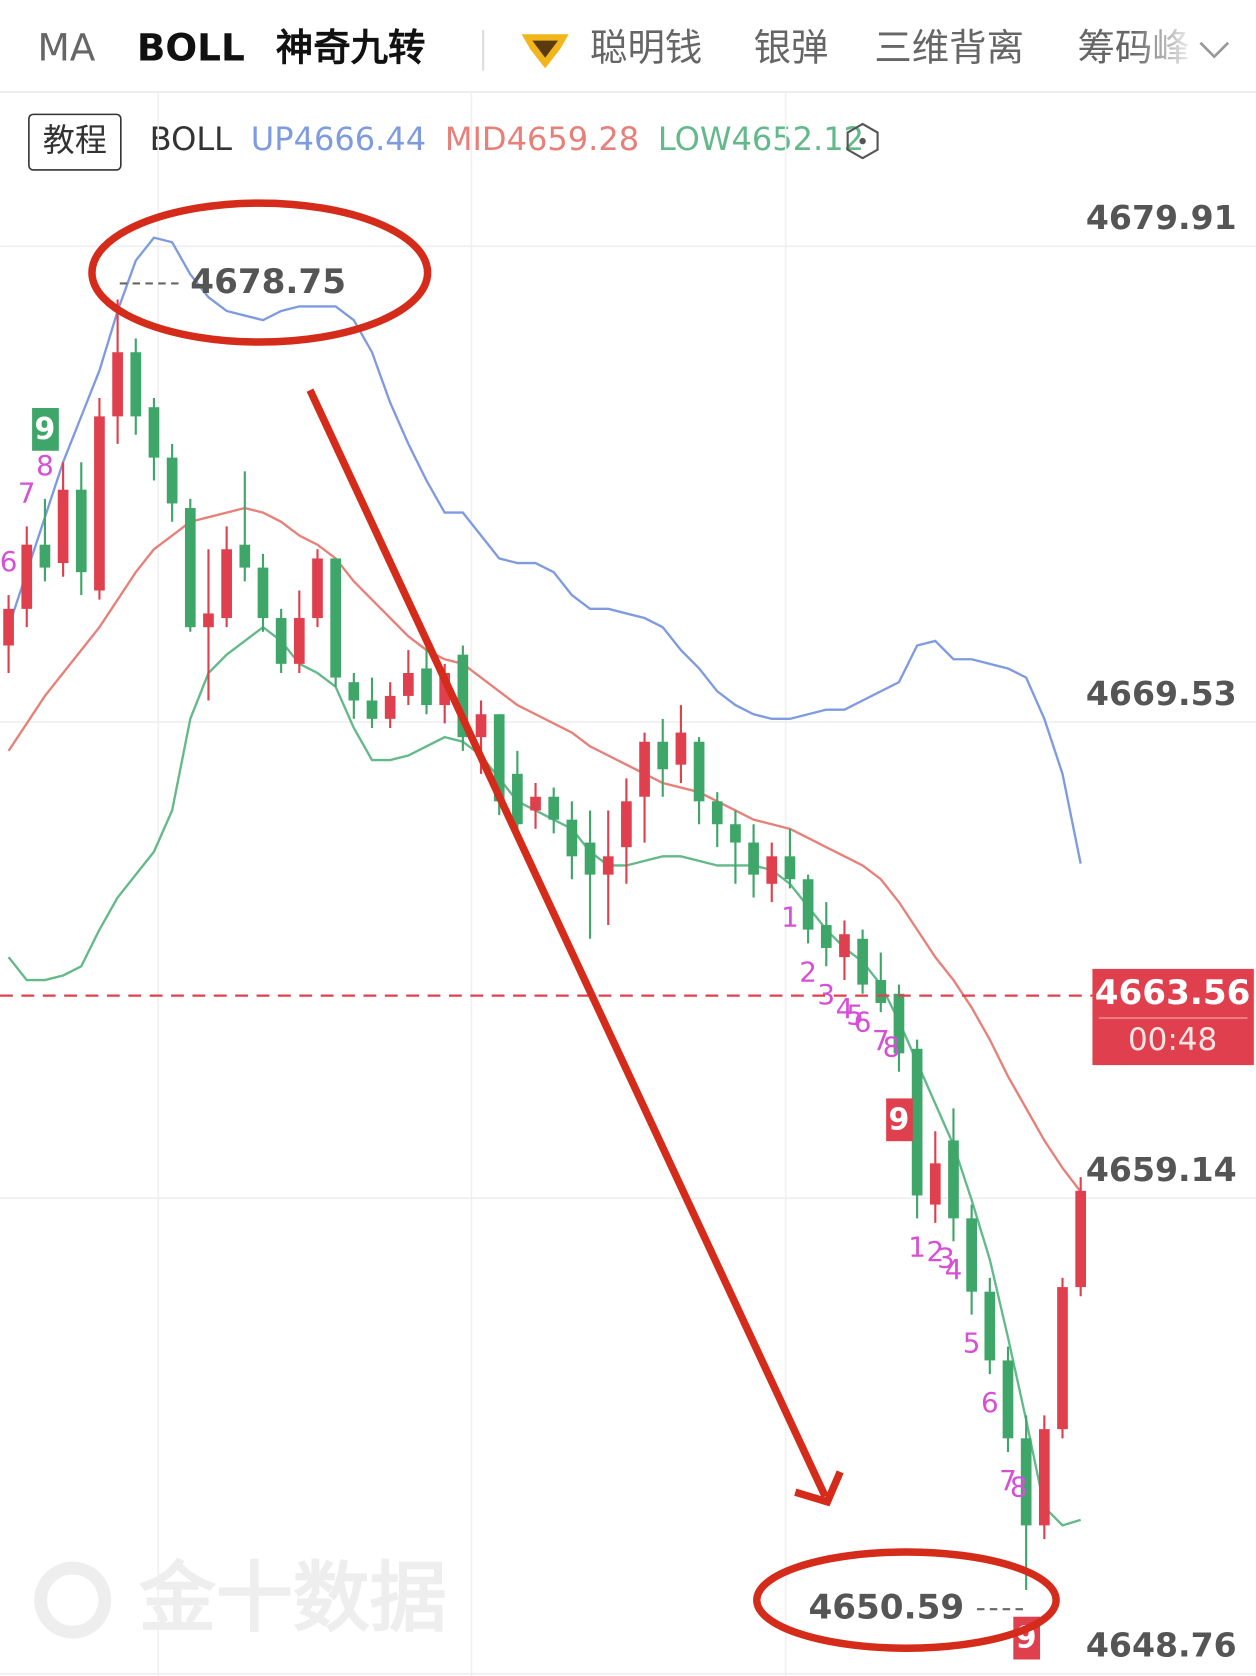 Image resolution: width=1256 pixels, height=1676 pixels. What do you see at coordinates (646, 48) in the screenshot?
I see `tab: 聪明钱` at bounding box center [646, 48].